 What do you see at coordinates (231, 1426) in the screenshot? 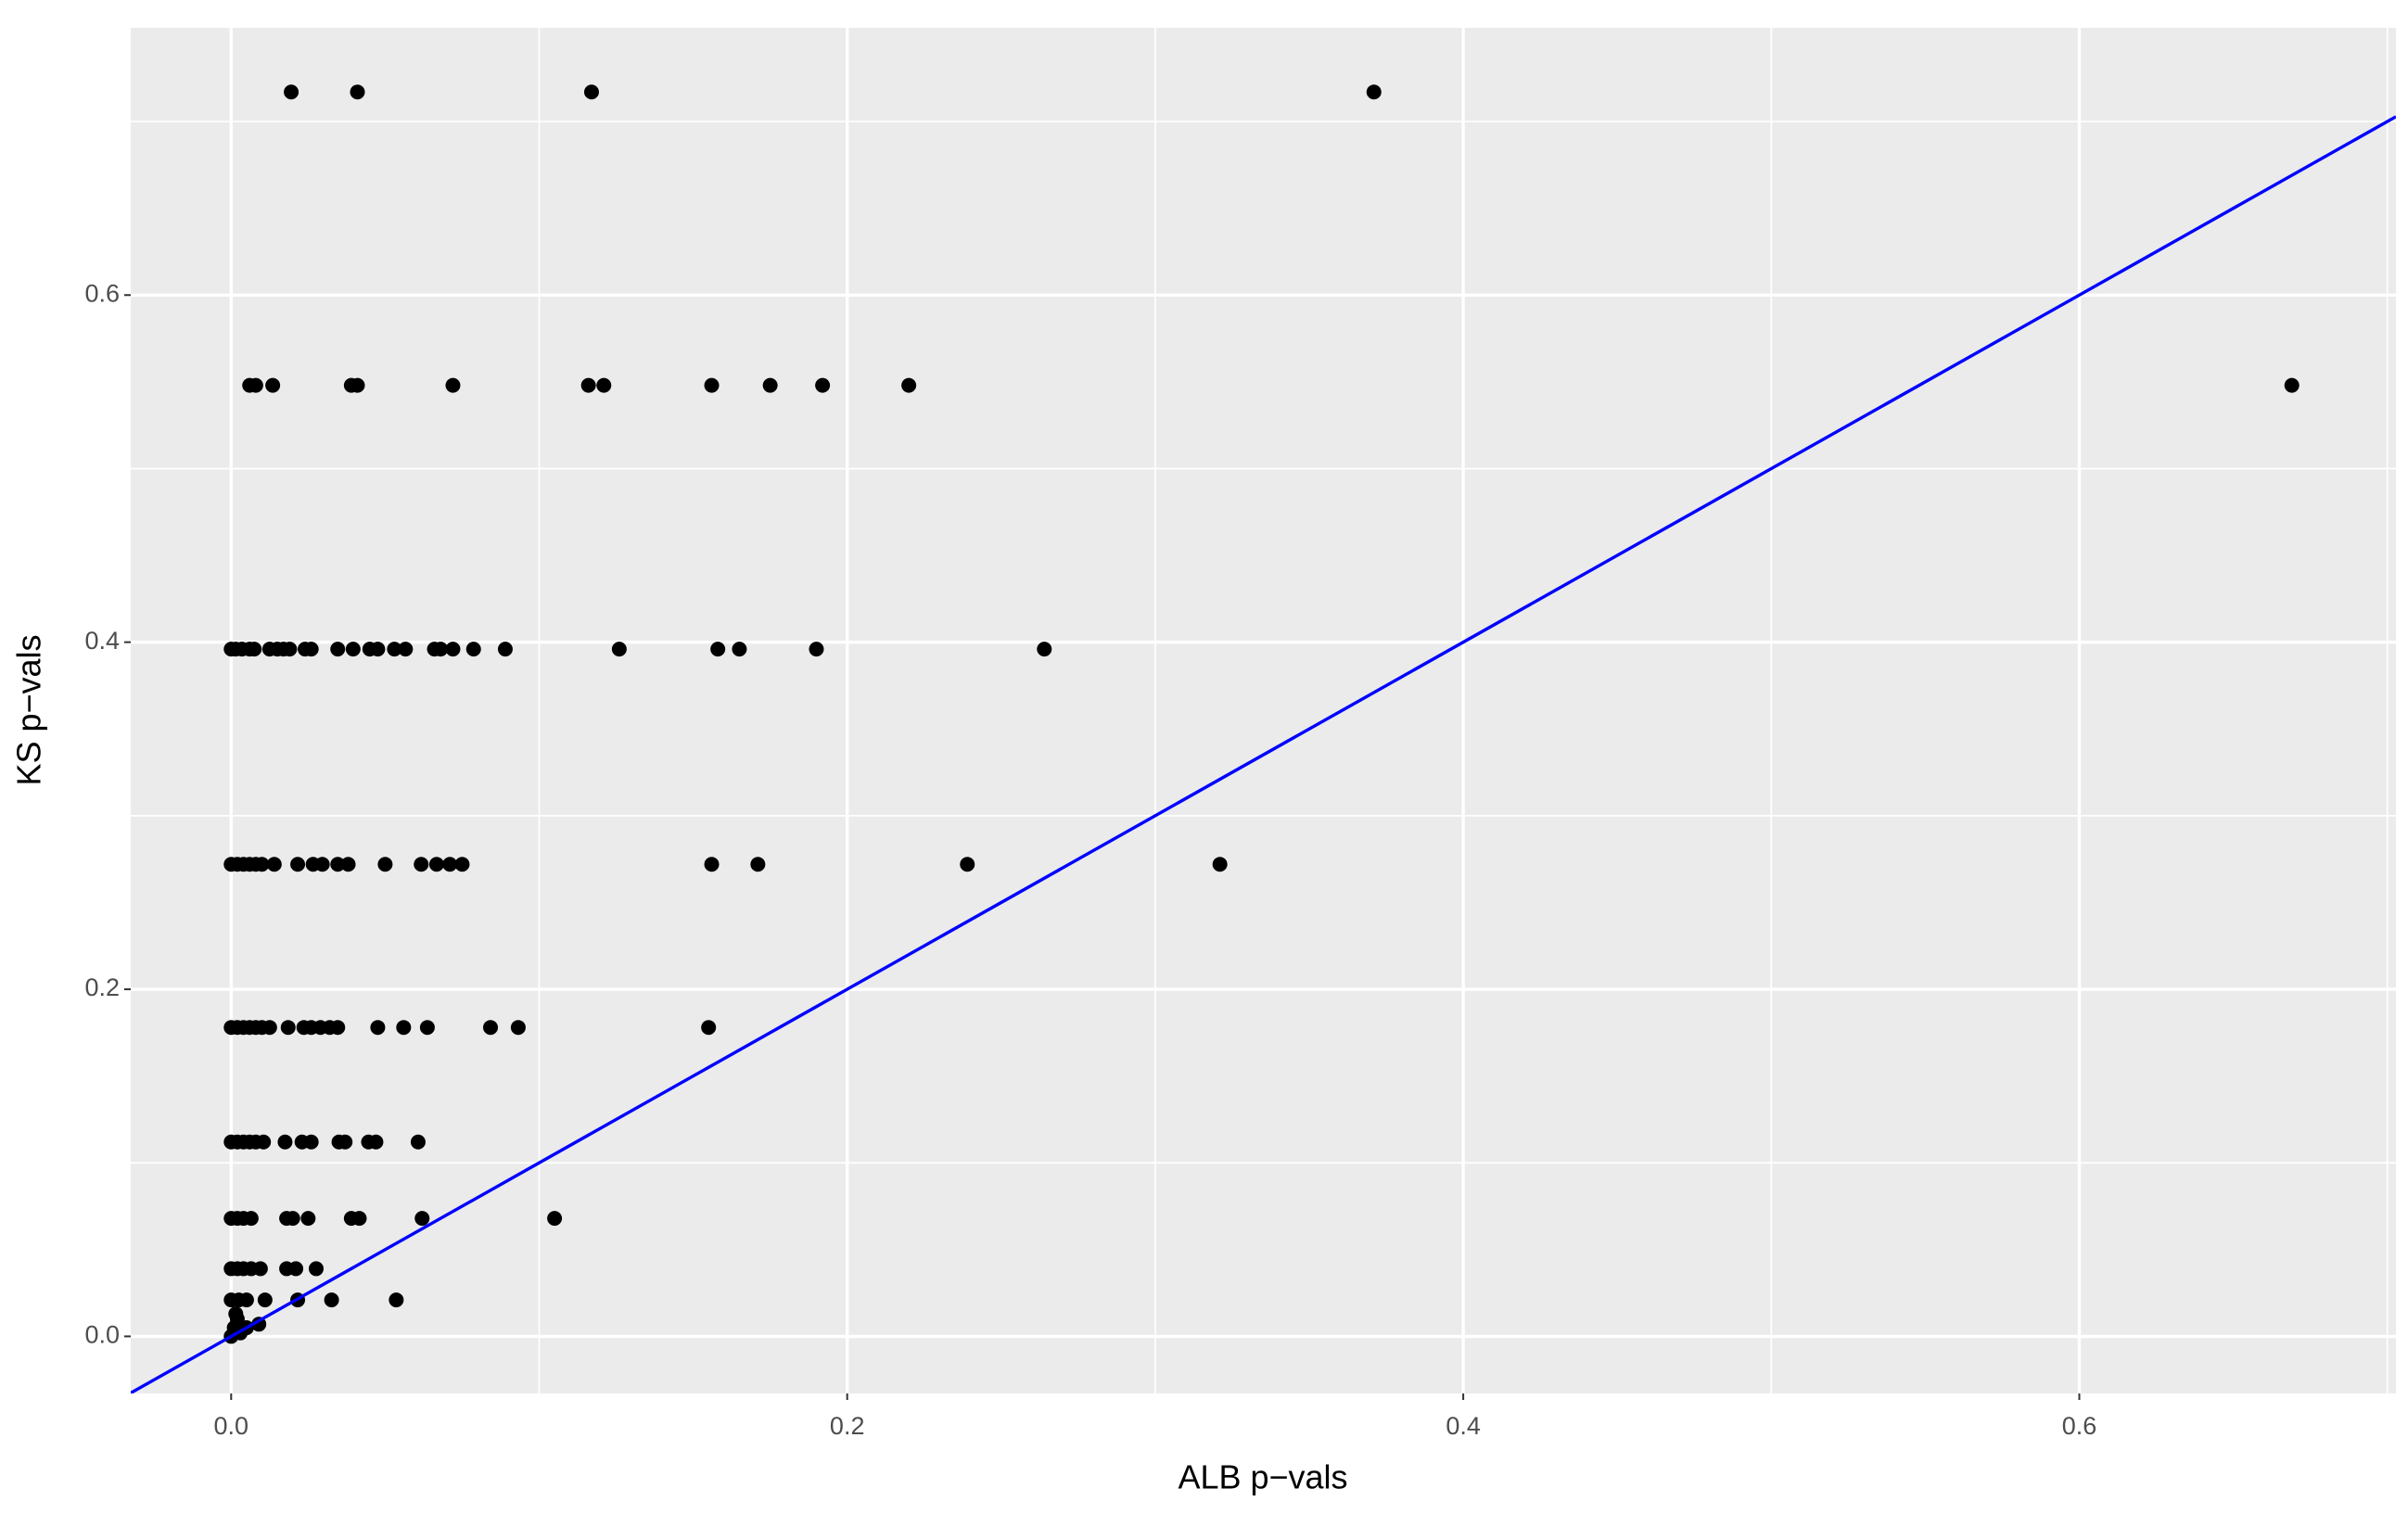
I see `x-tick-label: 0.0` at bounding box center [231, 1426].